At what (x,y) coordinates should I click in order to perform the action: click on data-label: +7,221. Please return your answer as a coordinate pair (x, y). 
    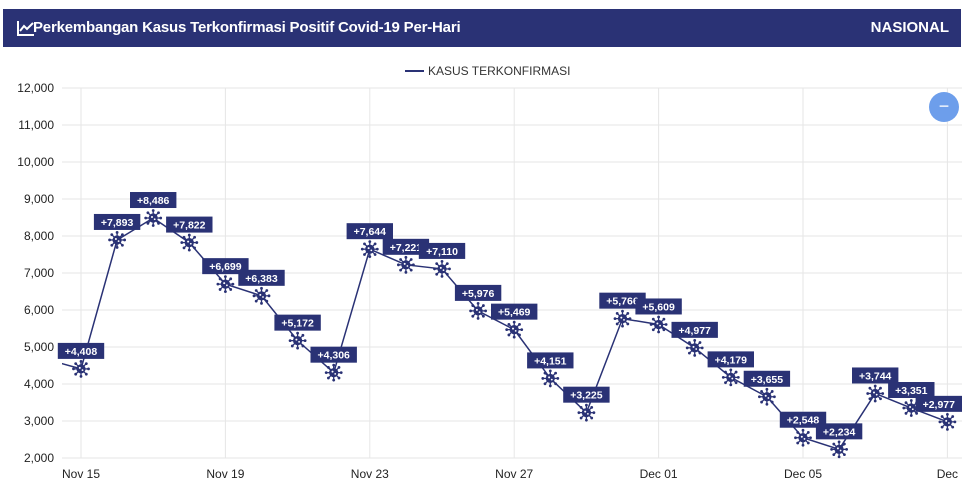
    Looking at the image, I should click on (406, 248).